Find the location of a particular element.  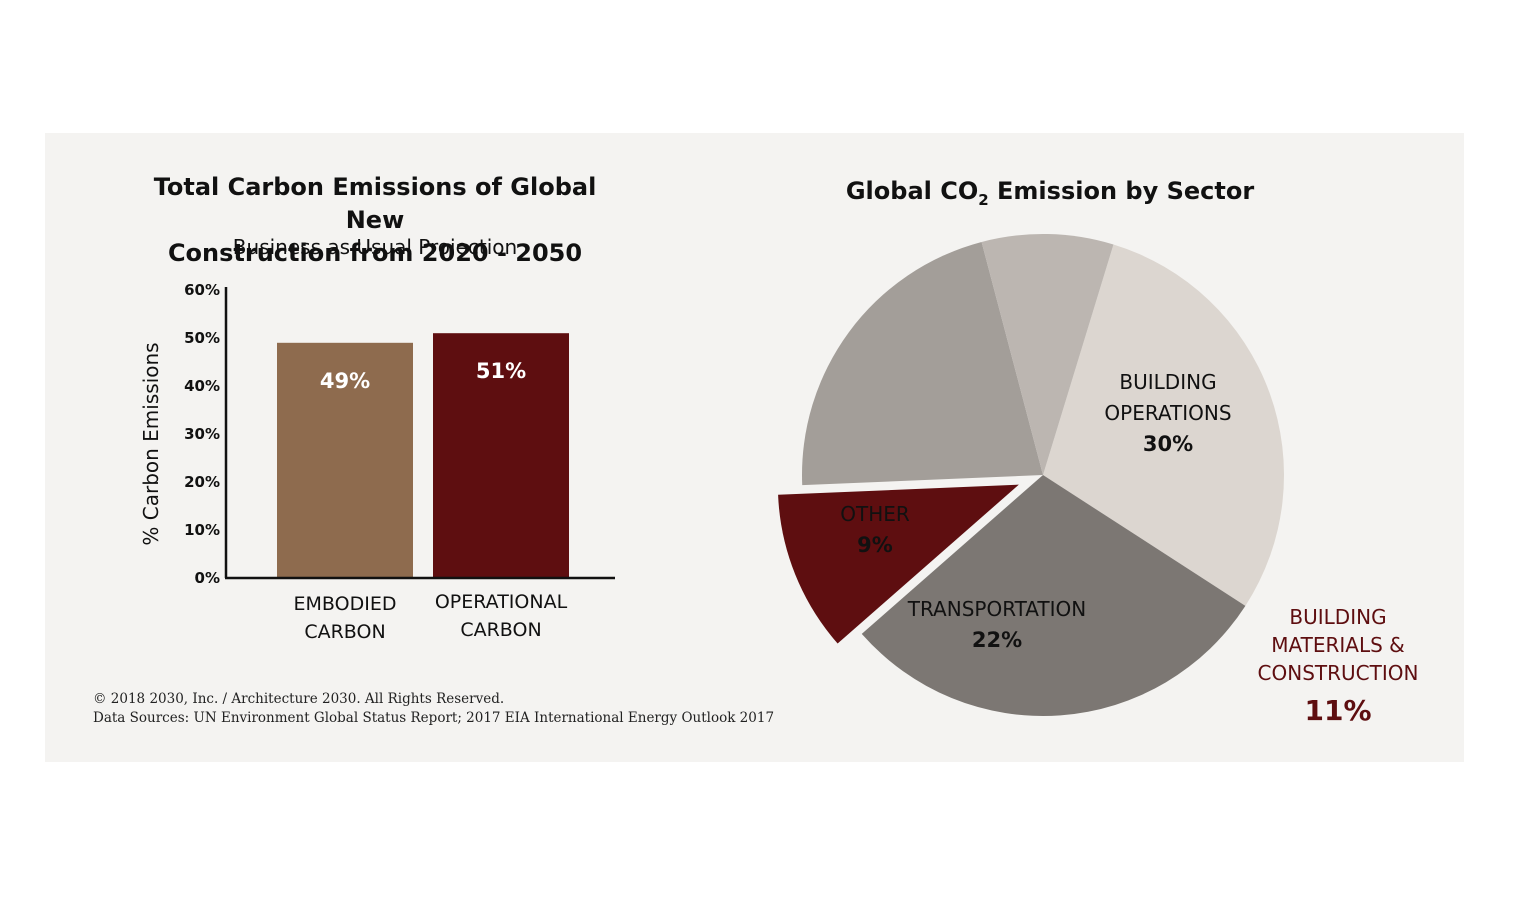

y-tick-label: 30% is located at coordinates (202, 434).